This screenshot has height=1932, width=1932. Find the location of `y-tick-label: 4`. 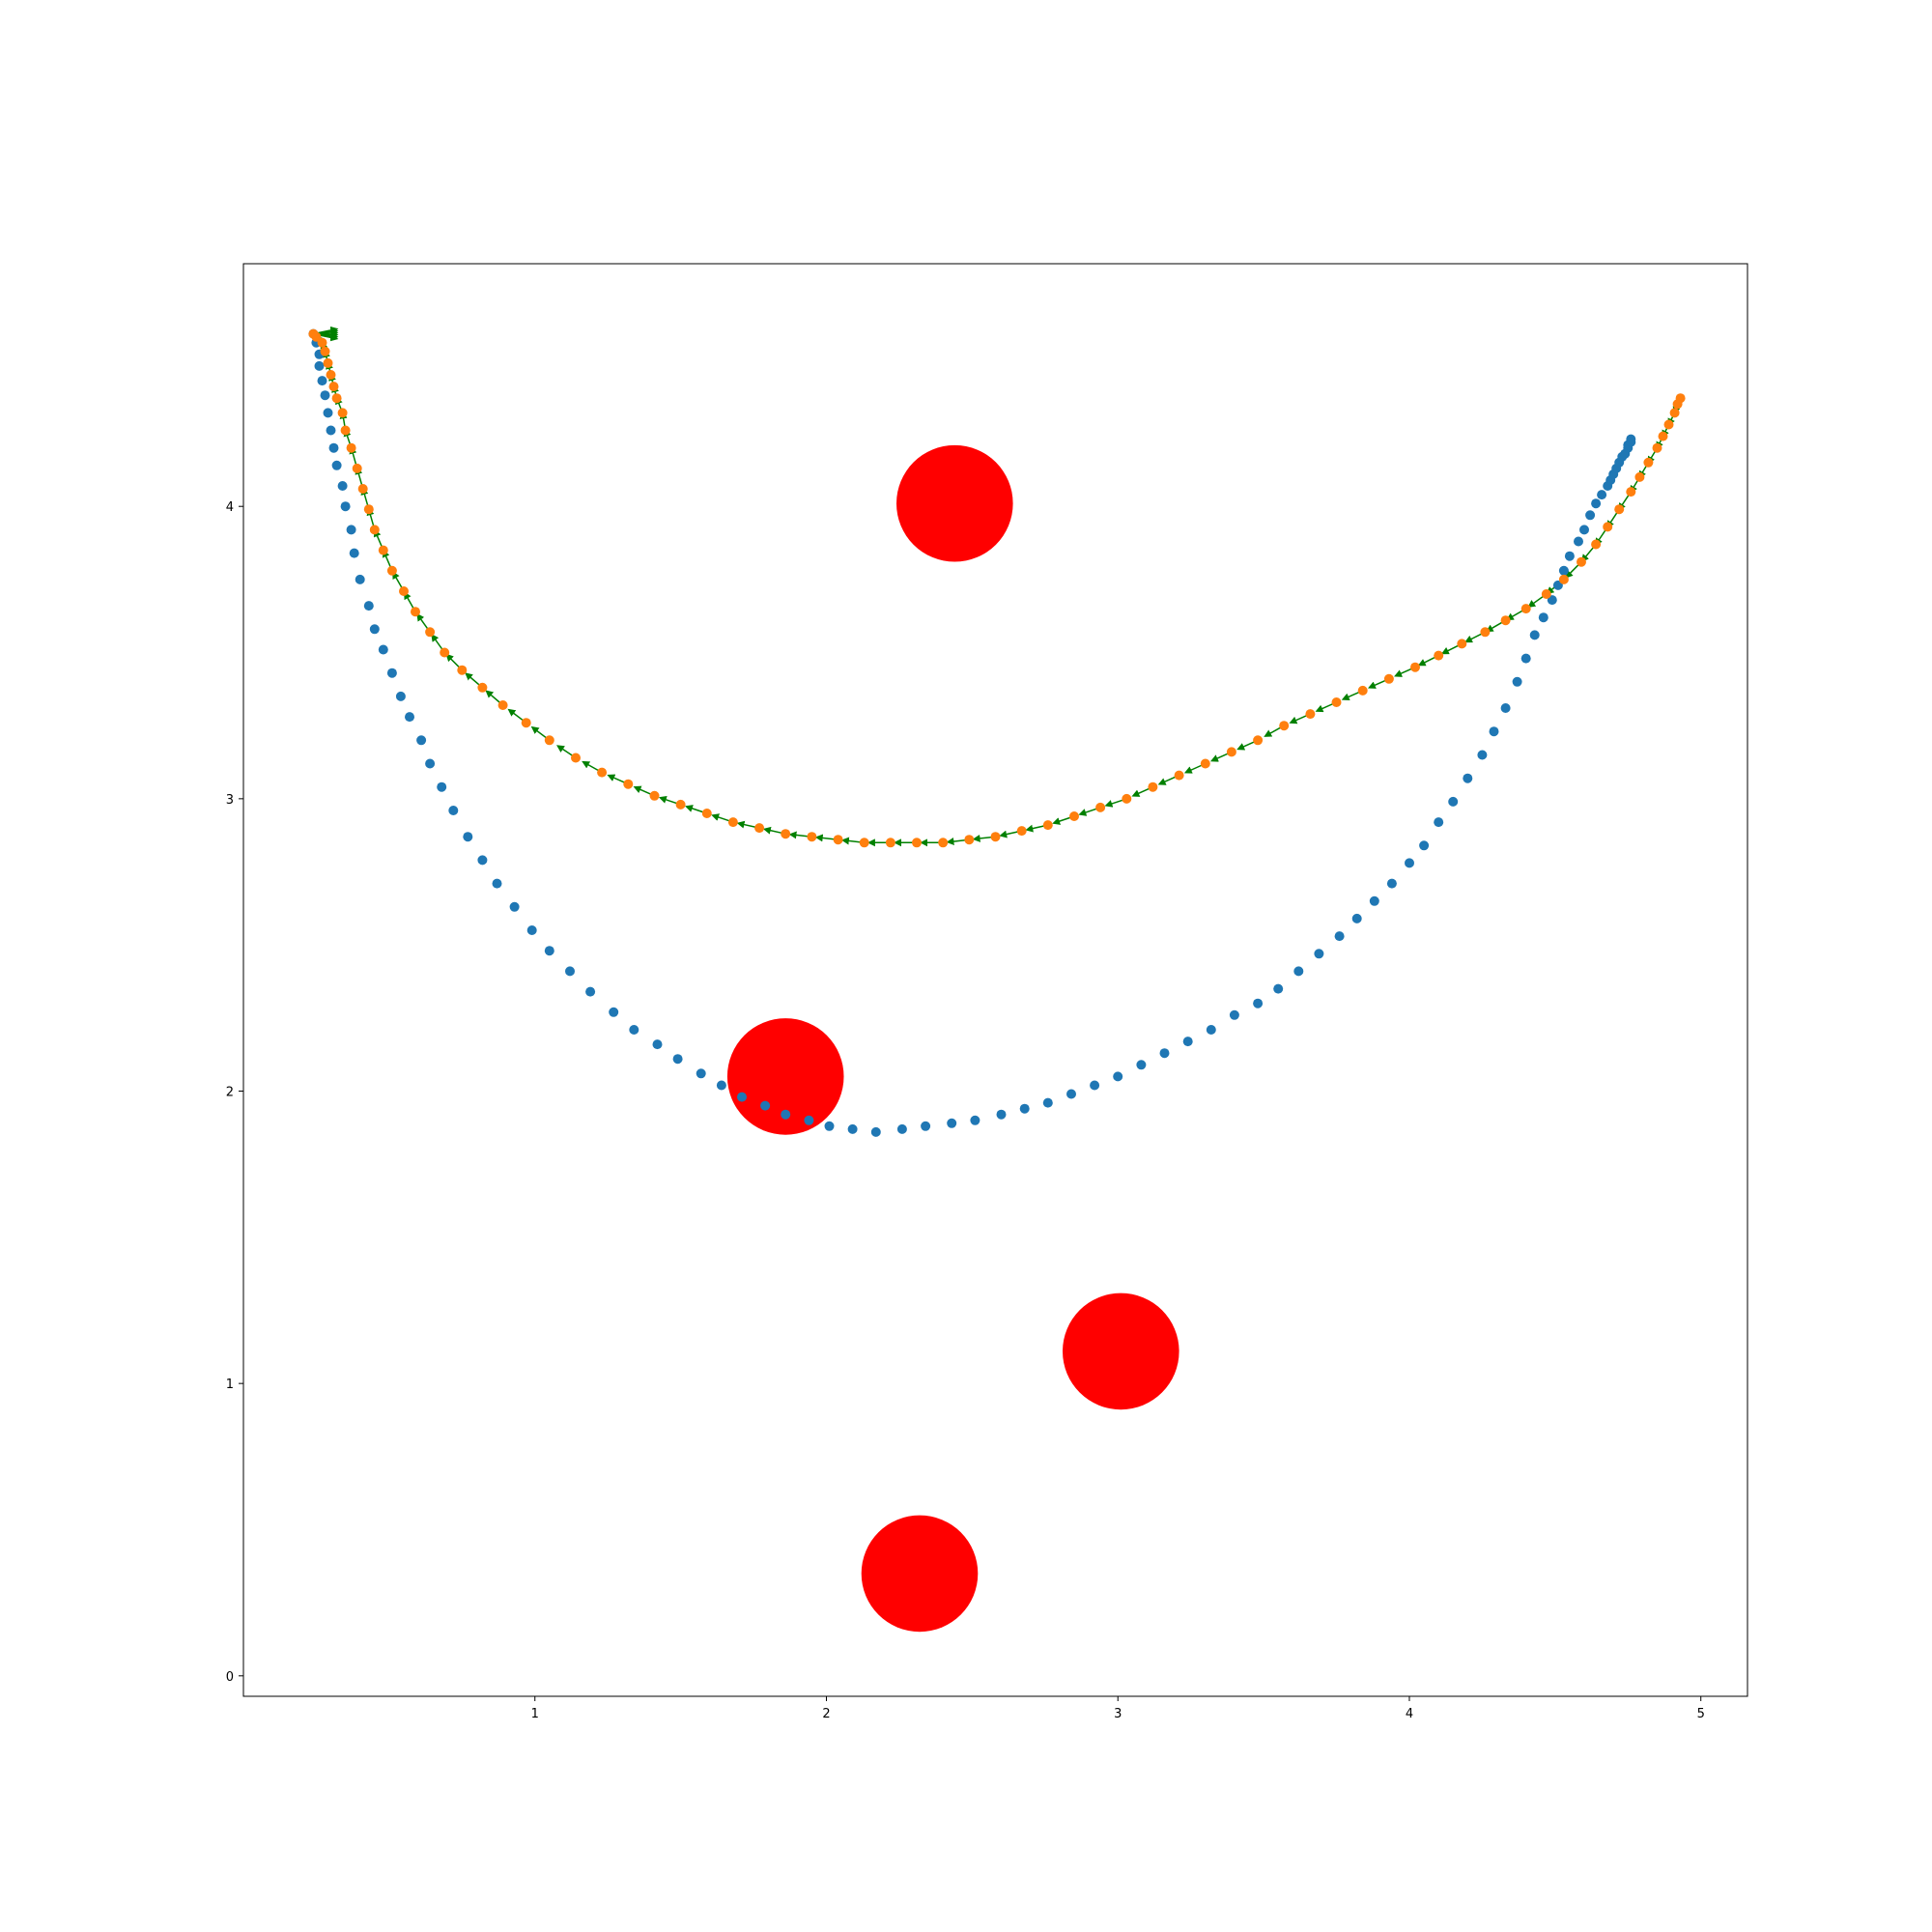

y-tick-label: 4 is located at coordinates (230, 507).